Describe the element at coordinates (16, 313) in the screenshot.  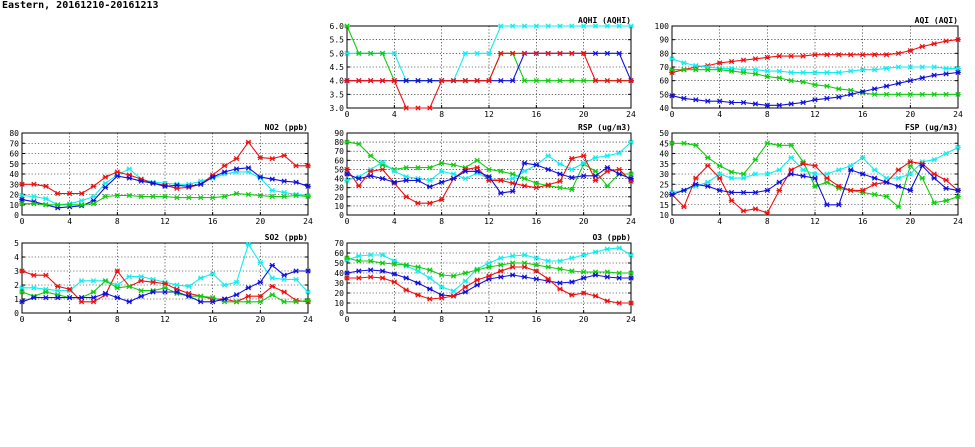
I see `y-tick-label: 0` at that location.